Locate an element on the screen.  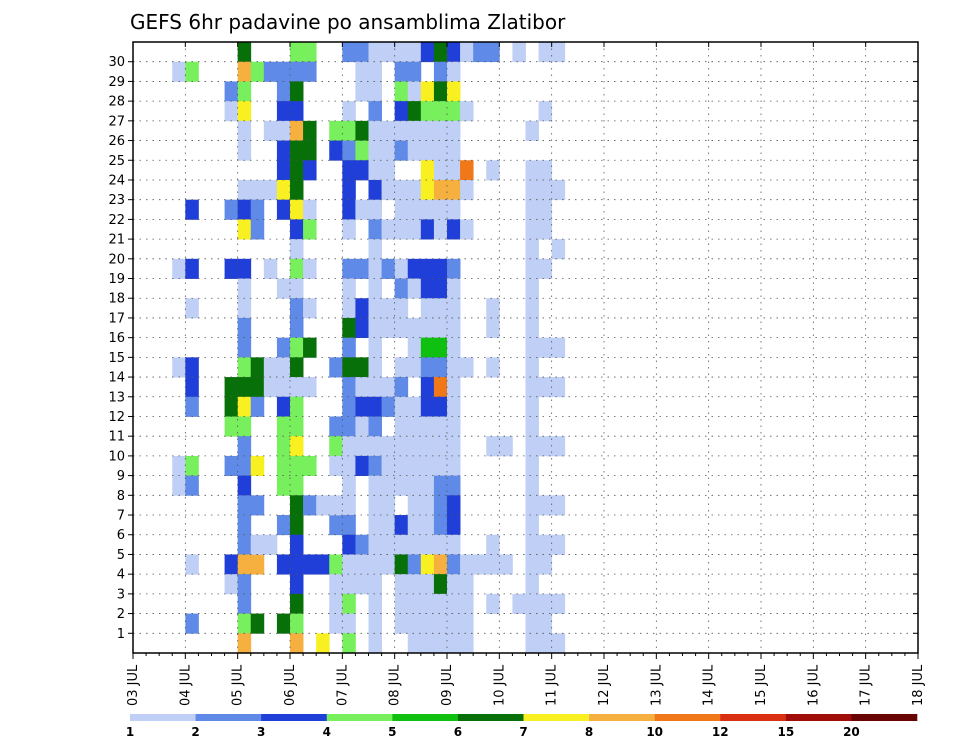
colorbar-label: 6 is located at coordinates (458, 732).